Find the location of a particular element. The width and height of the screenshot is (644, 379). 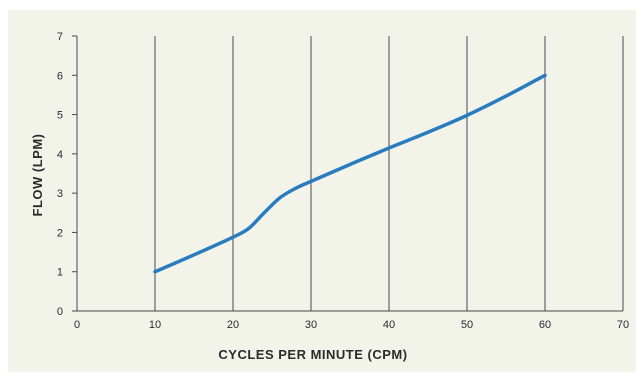

x-tick-label-60: 60 is located at coordinates (545, 325).